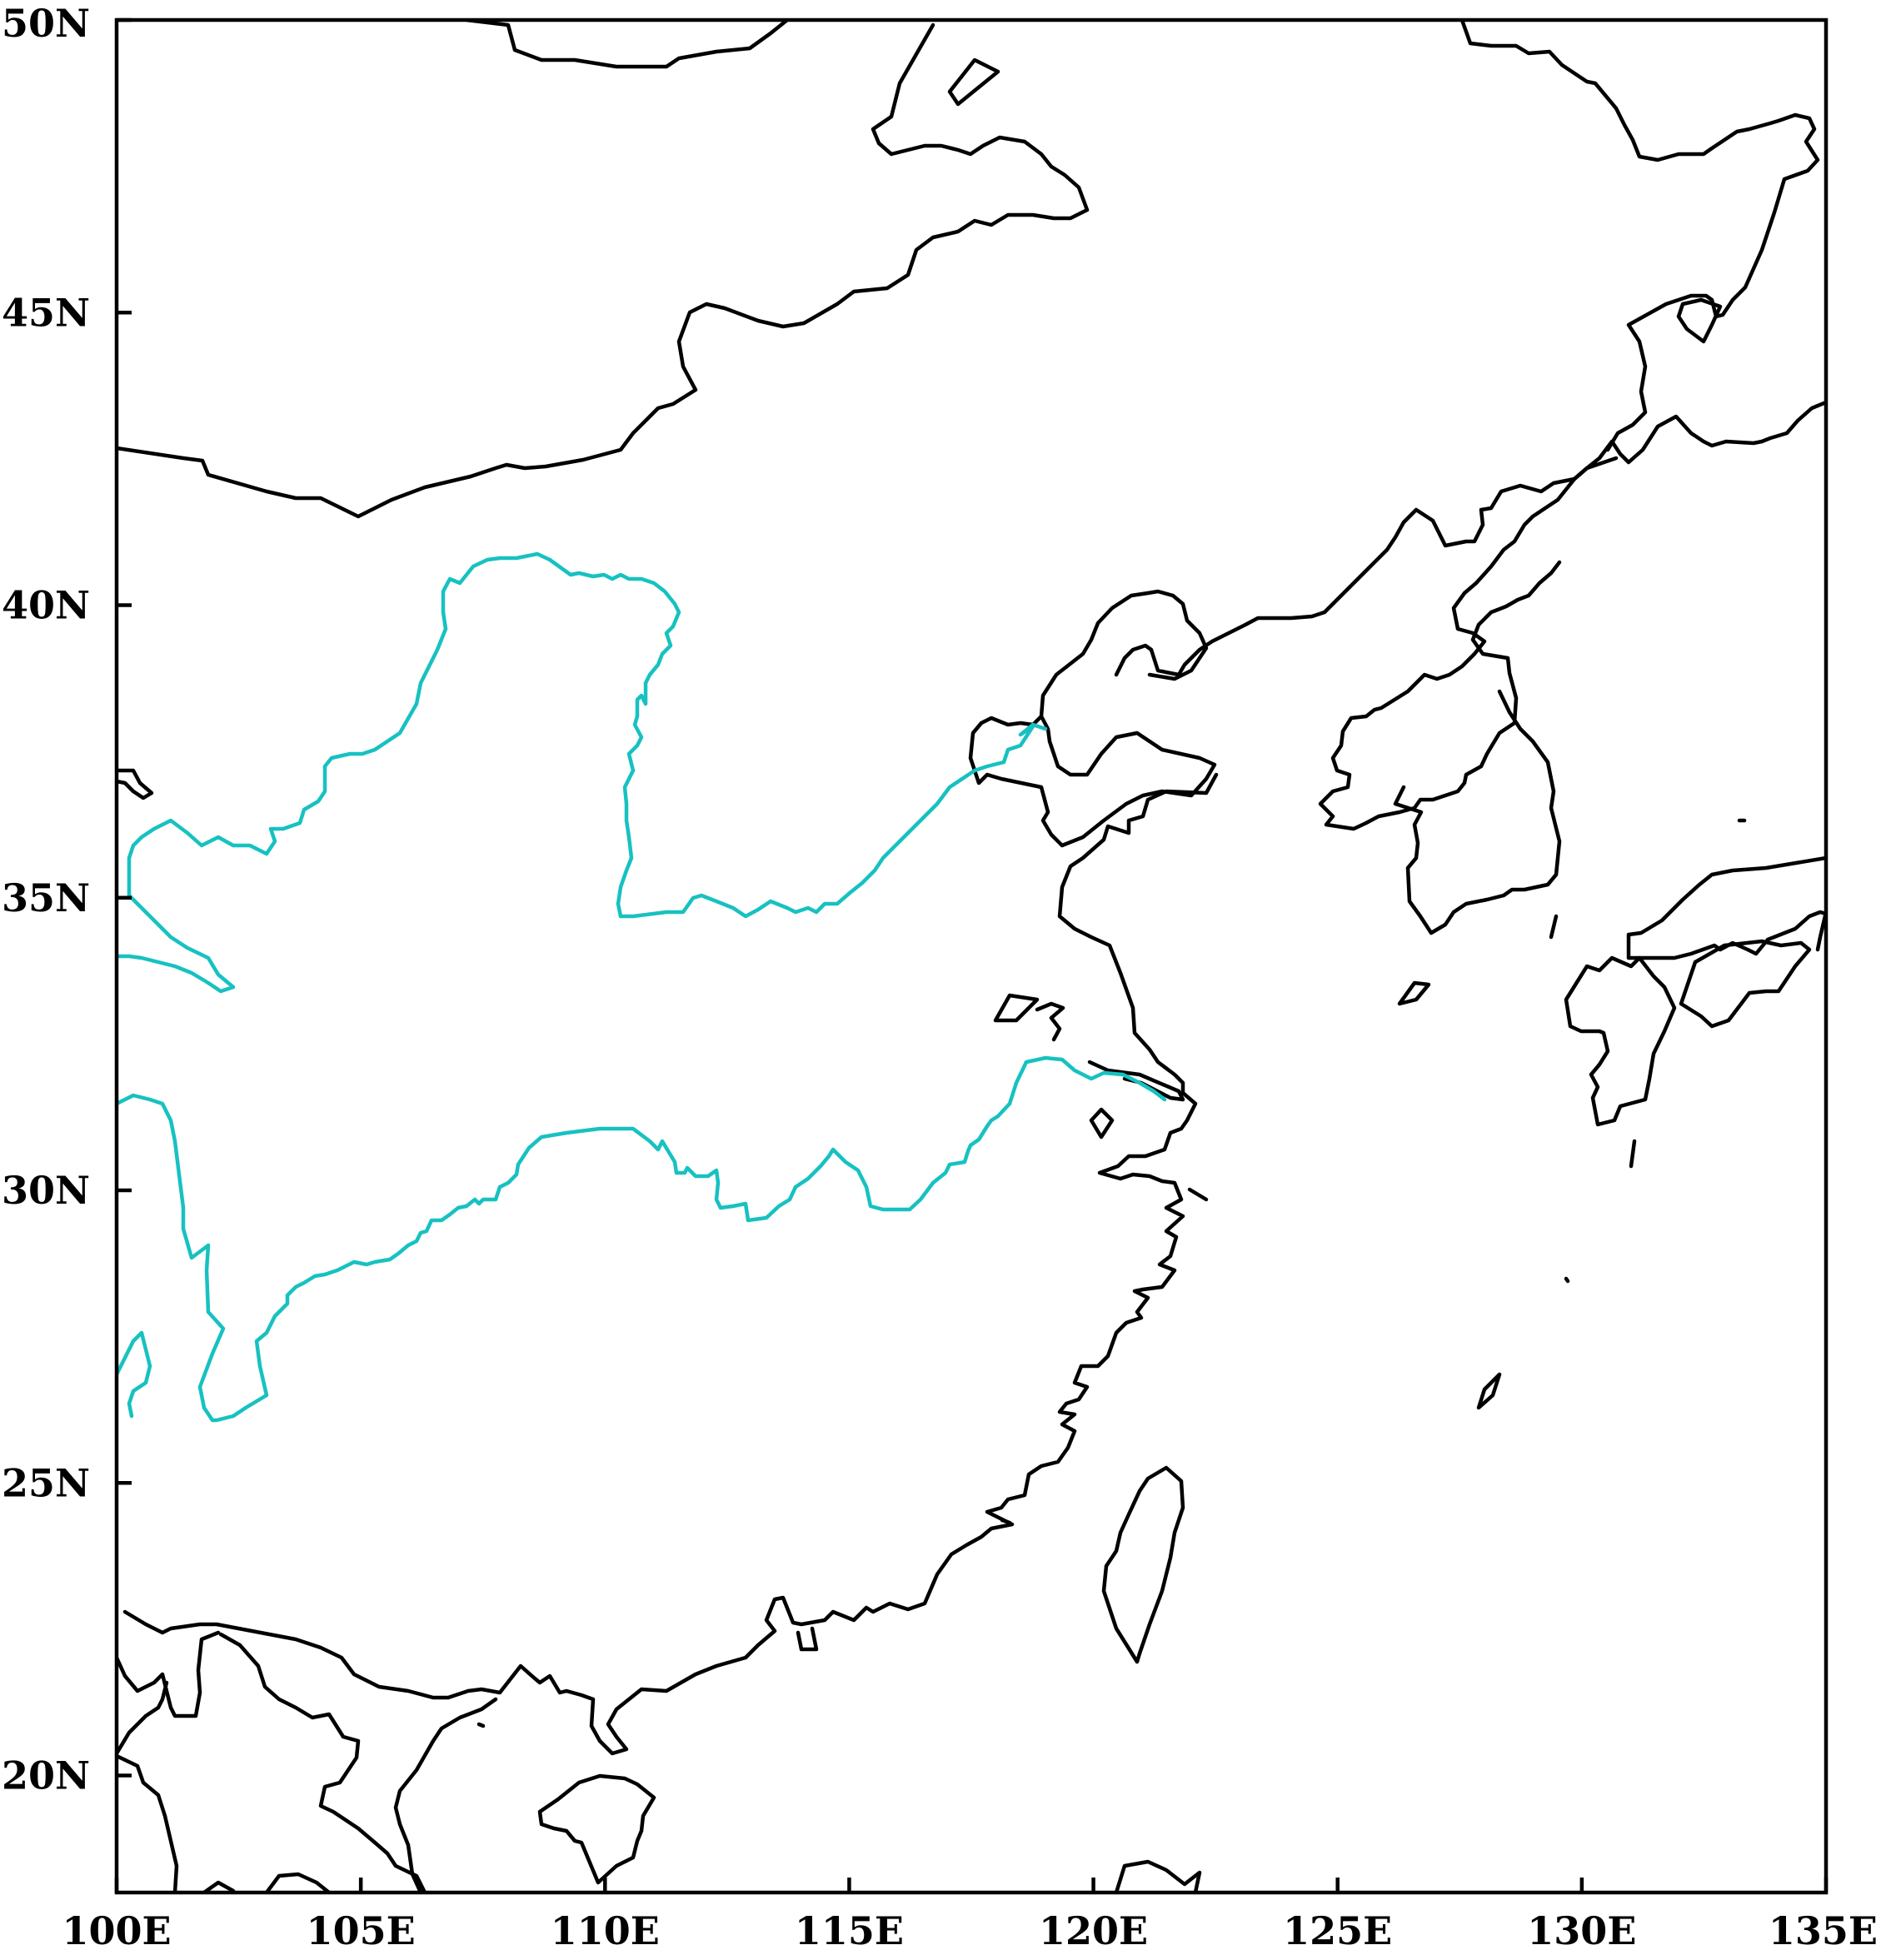 Image resolution: width=1881 pixels, height=1960 pixels. What do you see at coordinates (46, 897) in the screenshot?
I see `y-tick-label: 35N` at bounding box center [46, 897].